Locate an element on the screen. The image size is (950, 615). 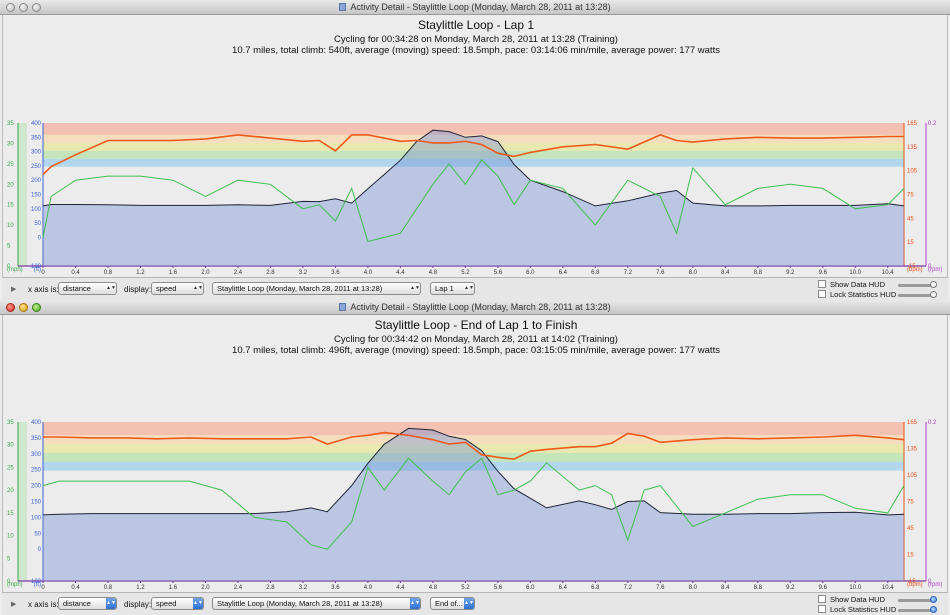
x-tick-label: 6.4 is located at coordinates (563, 273).